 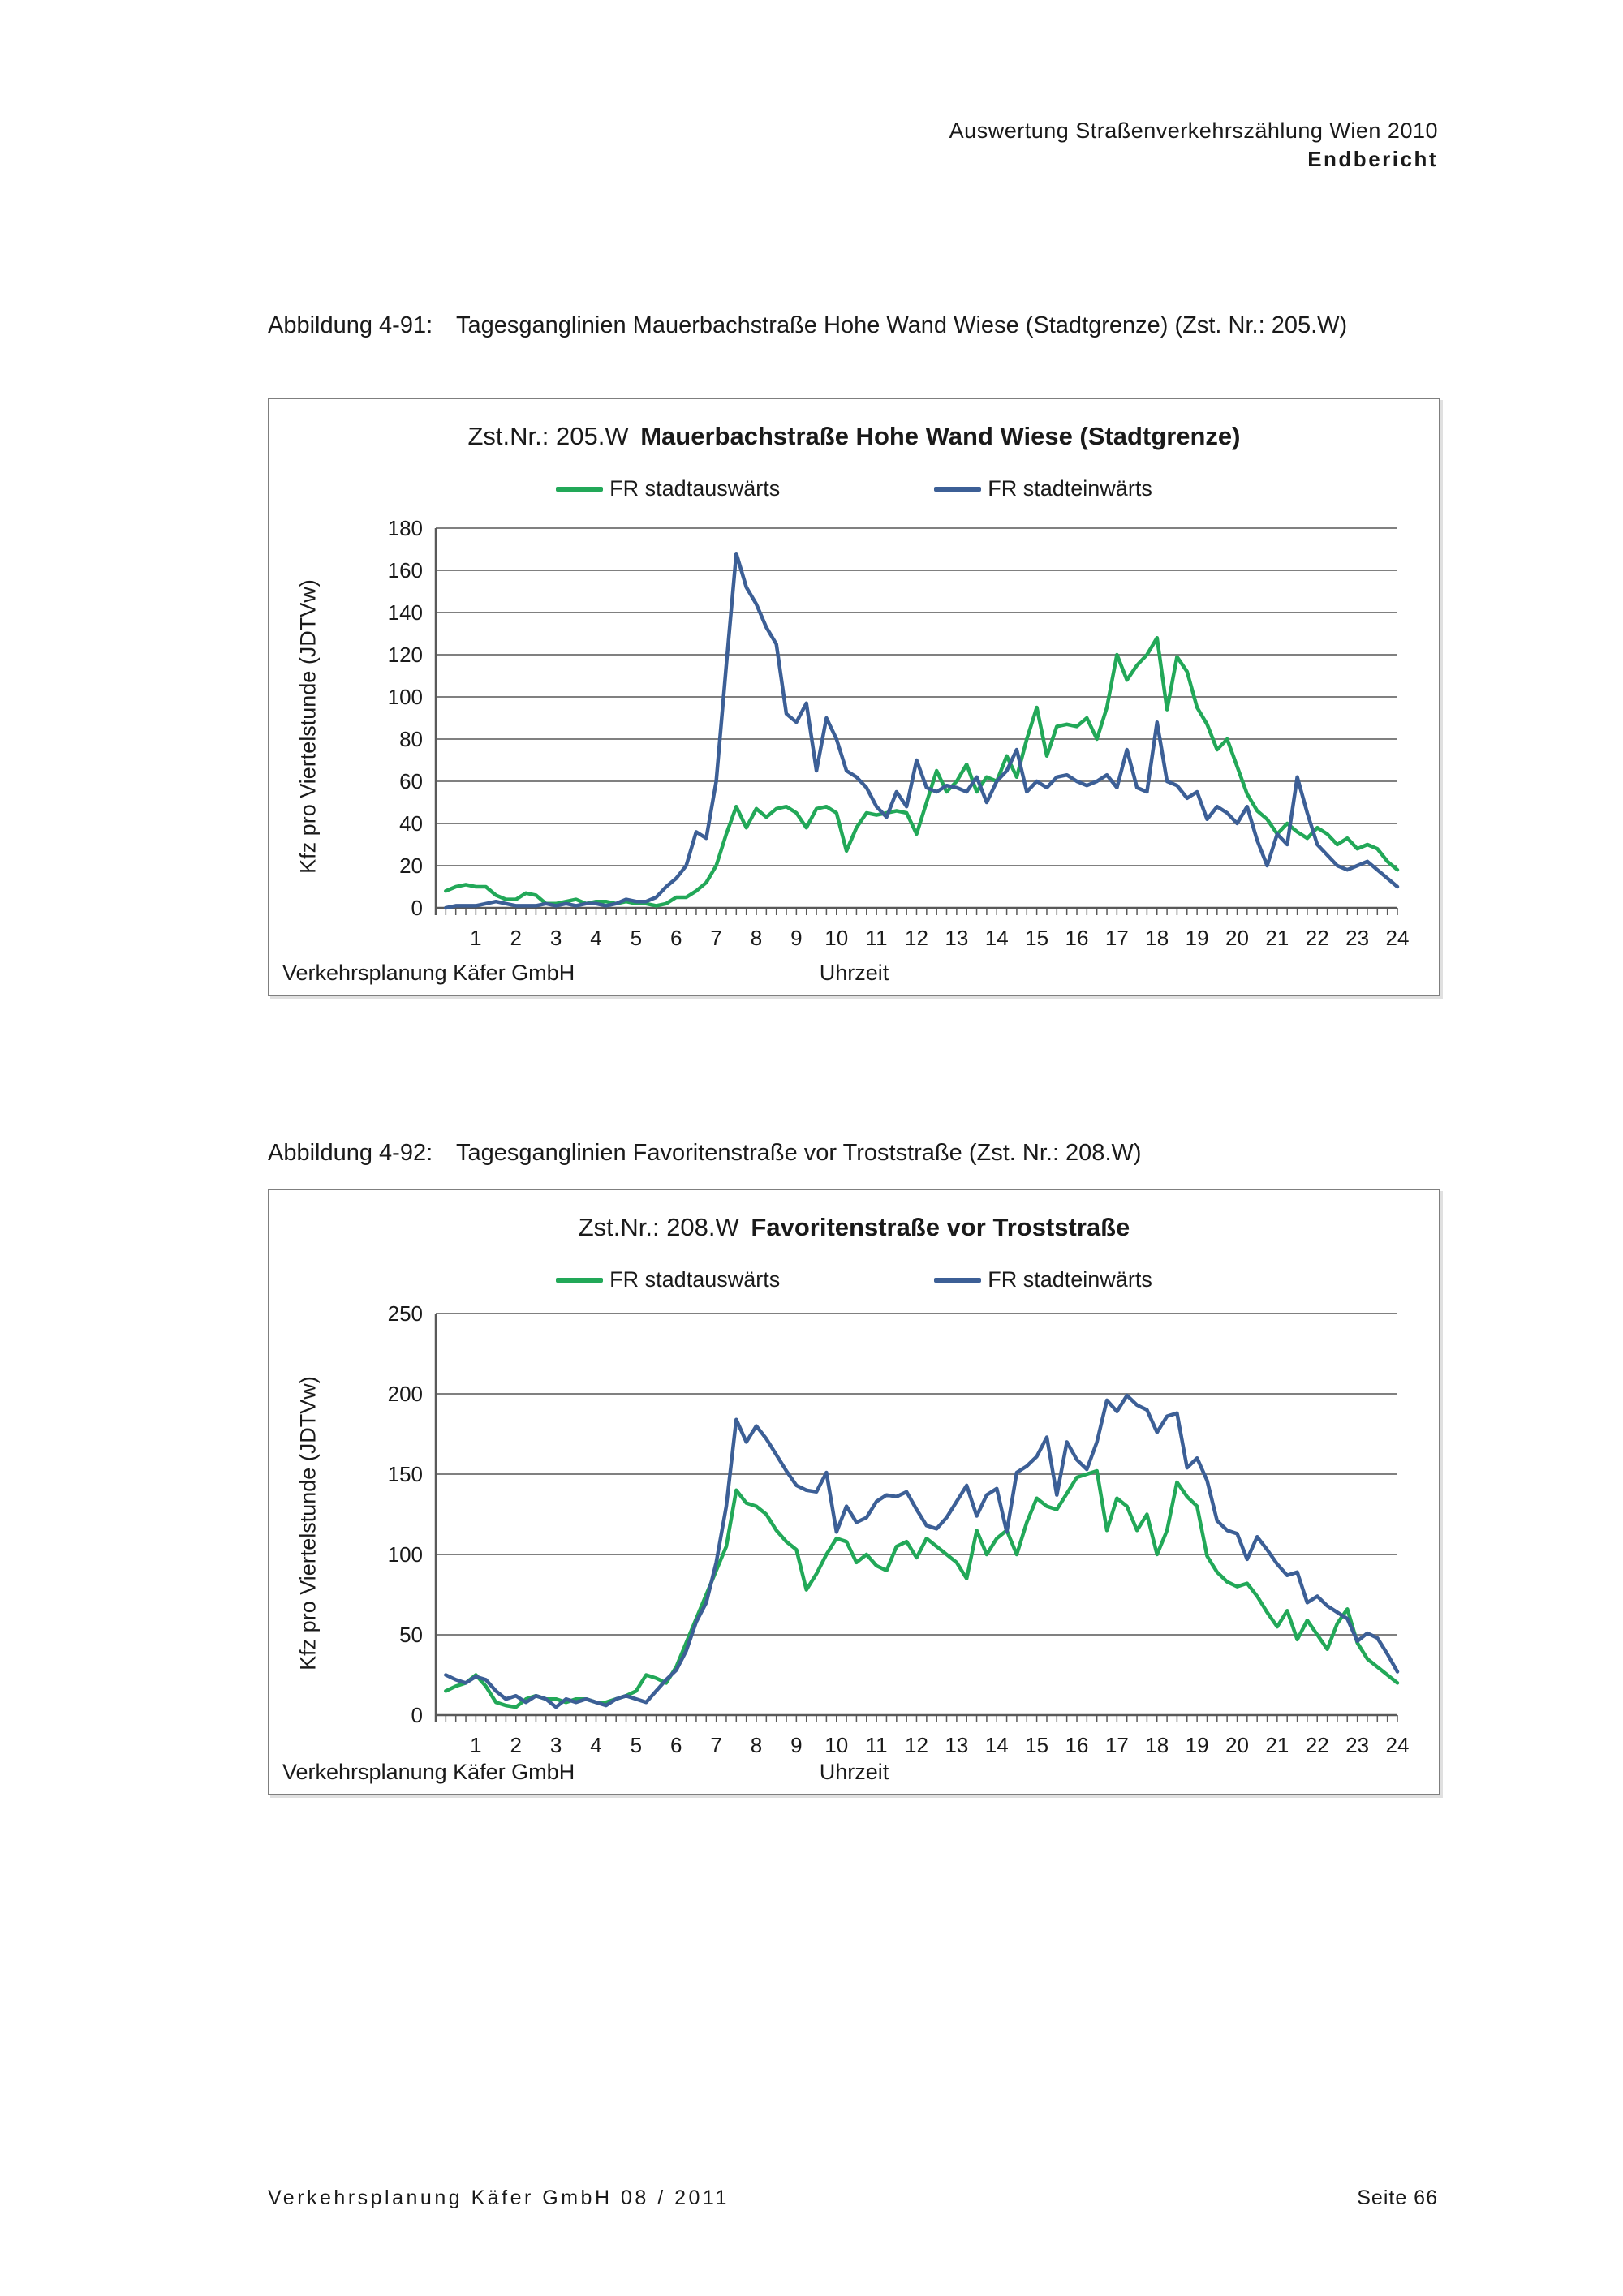 What do you see at coordinates (405, 655) in the screenshot?
I see `svg-text: 120` at bounding box center [405, 655].